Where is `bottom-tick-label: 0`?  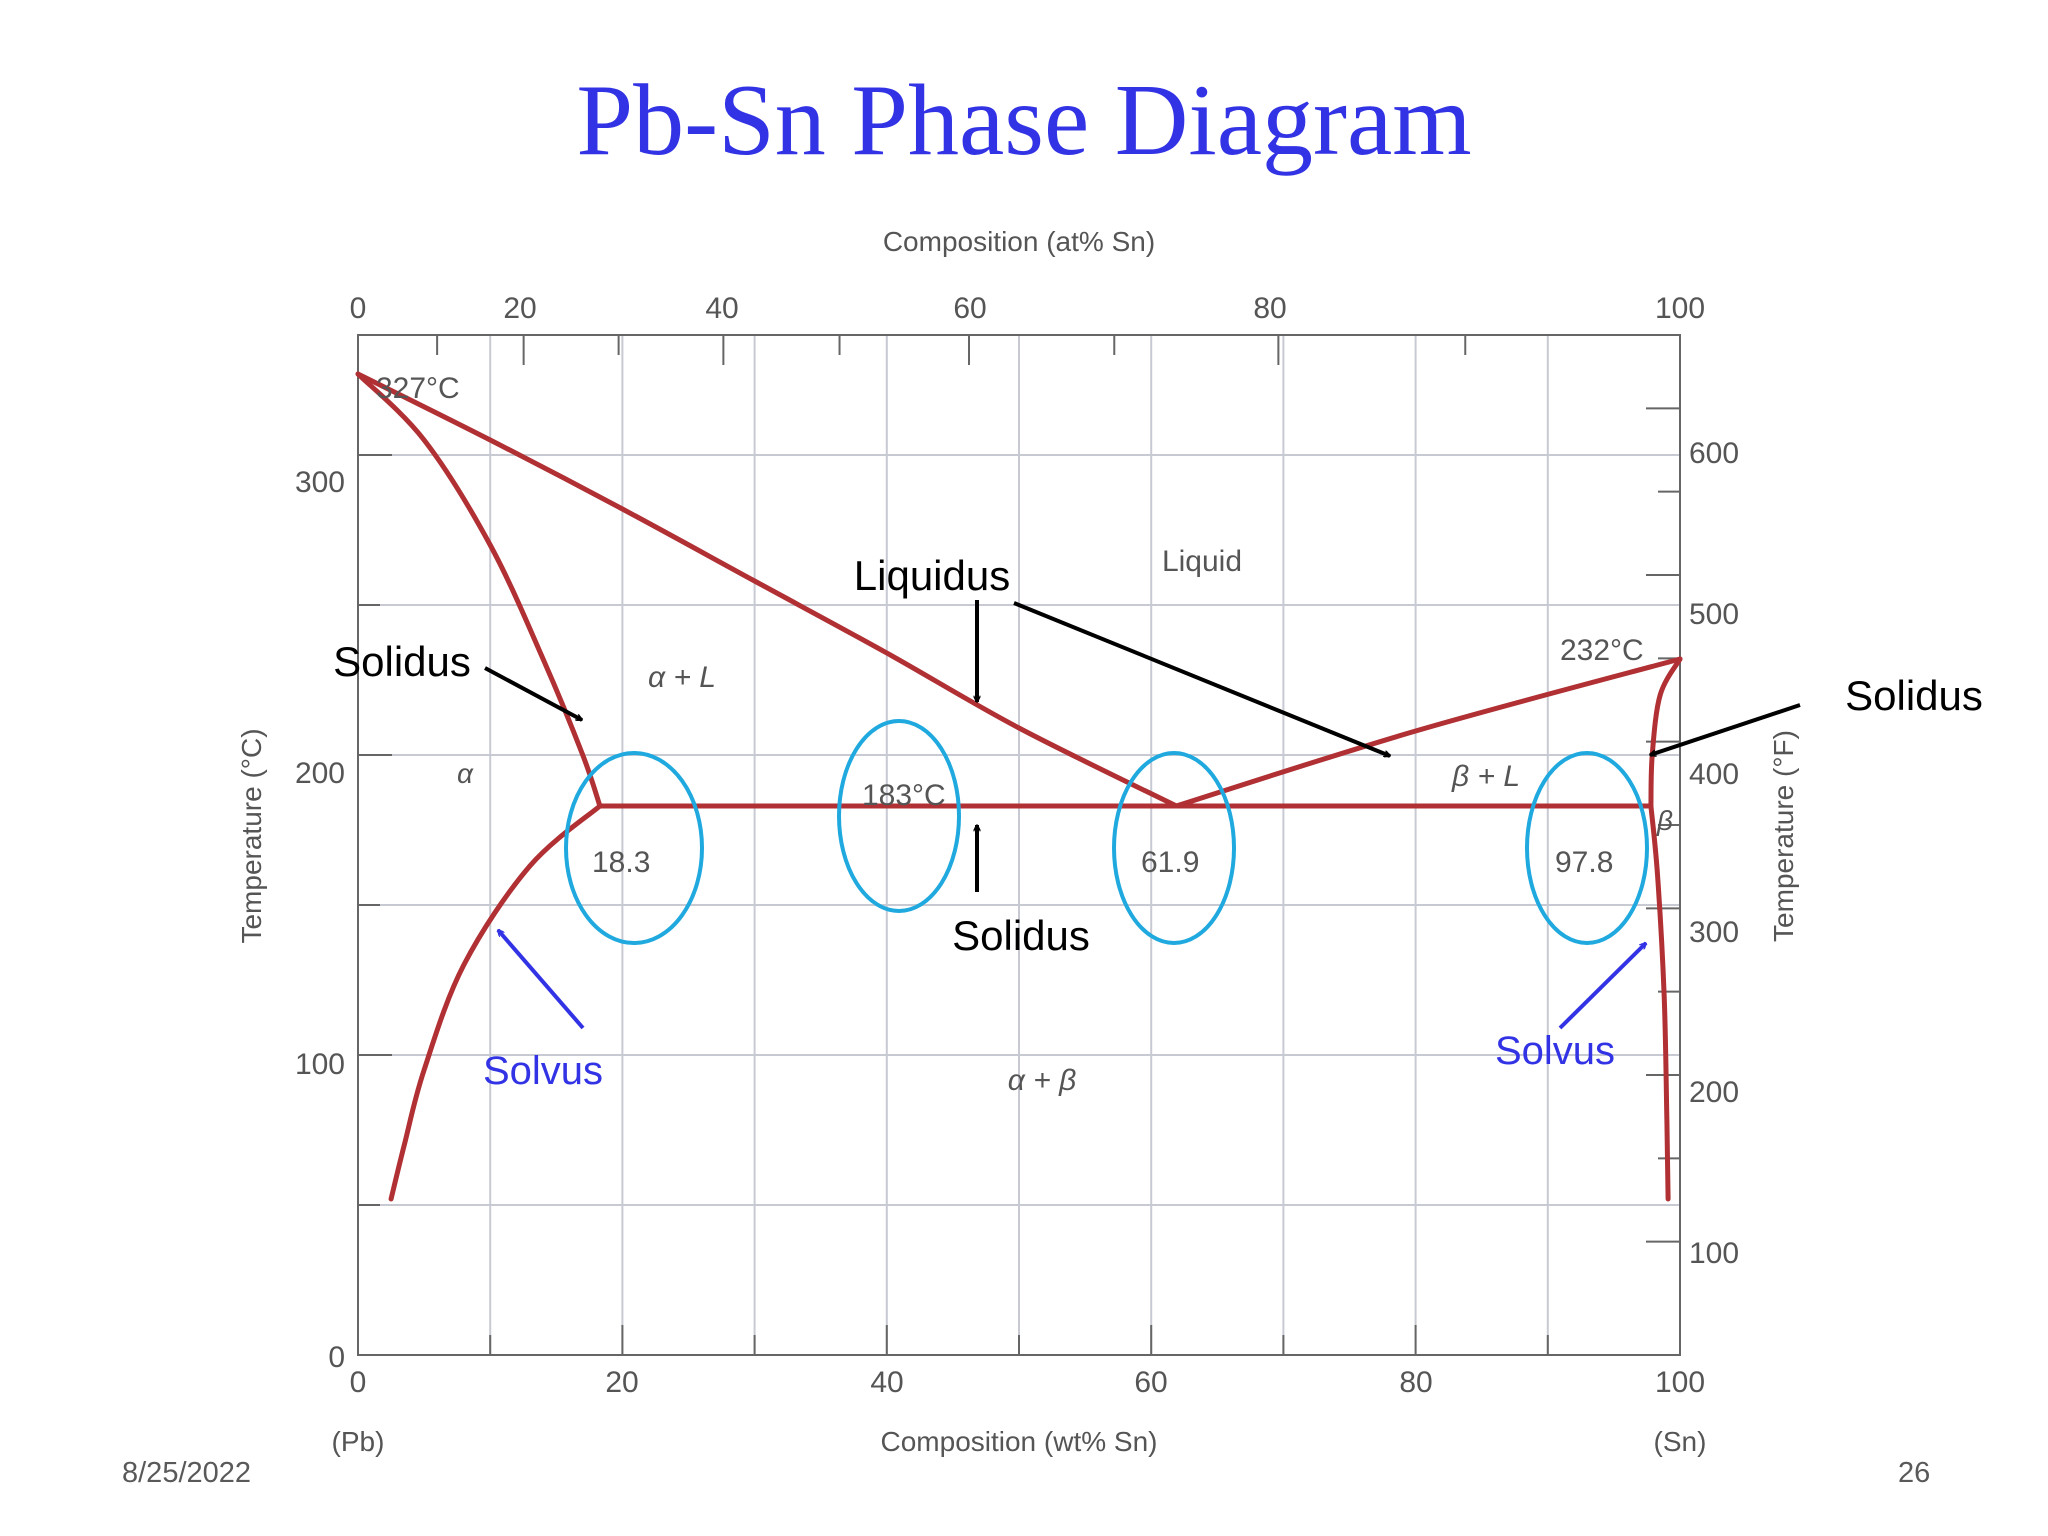
bottom-tick-label: 0 is located at coordinates (358, 1382).